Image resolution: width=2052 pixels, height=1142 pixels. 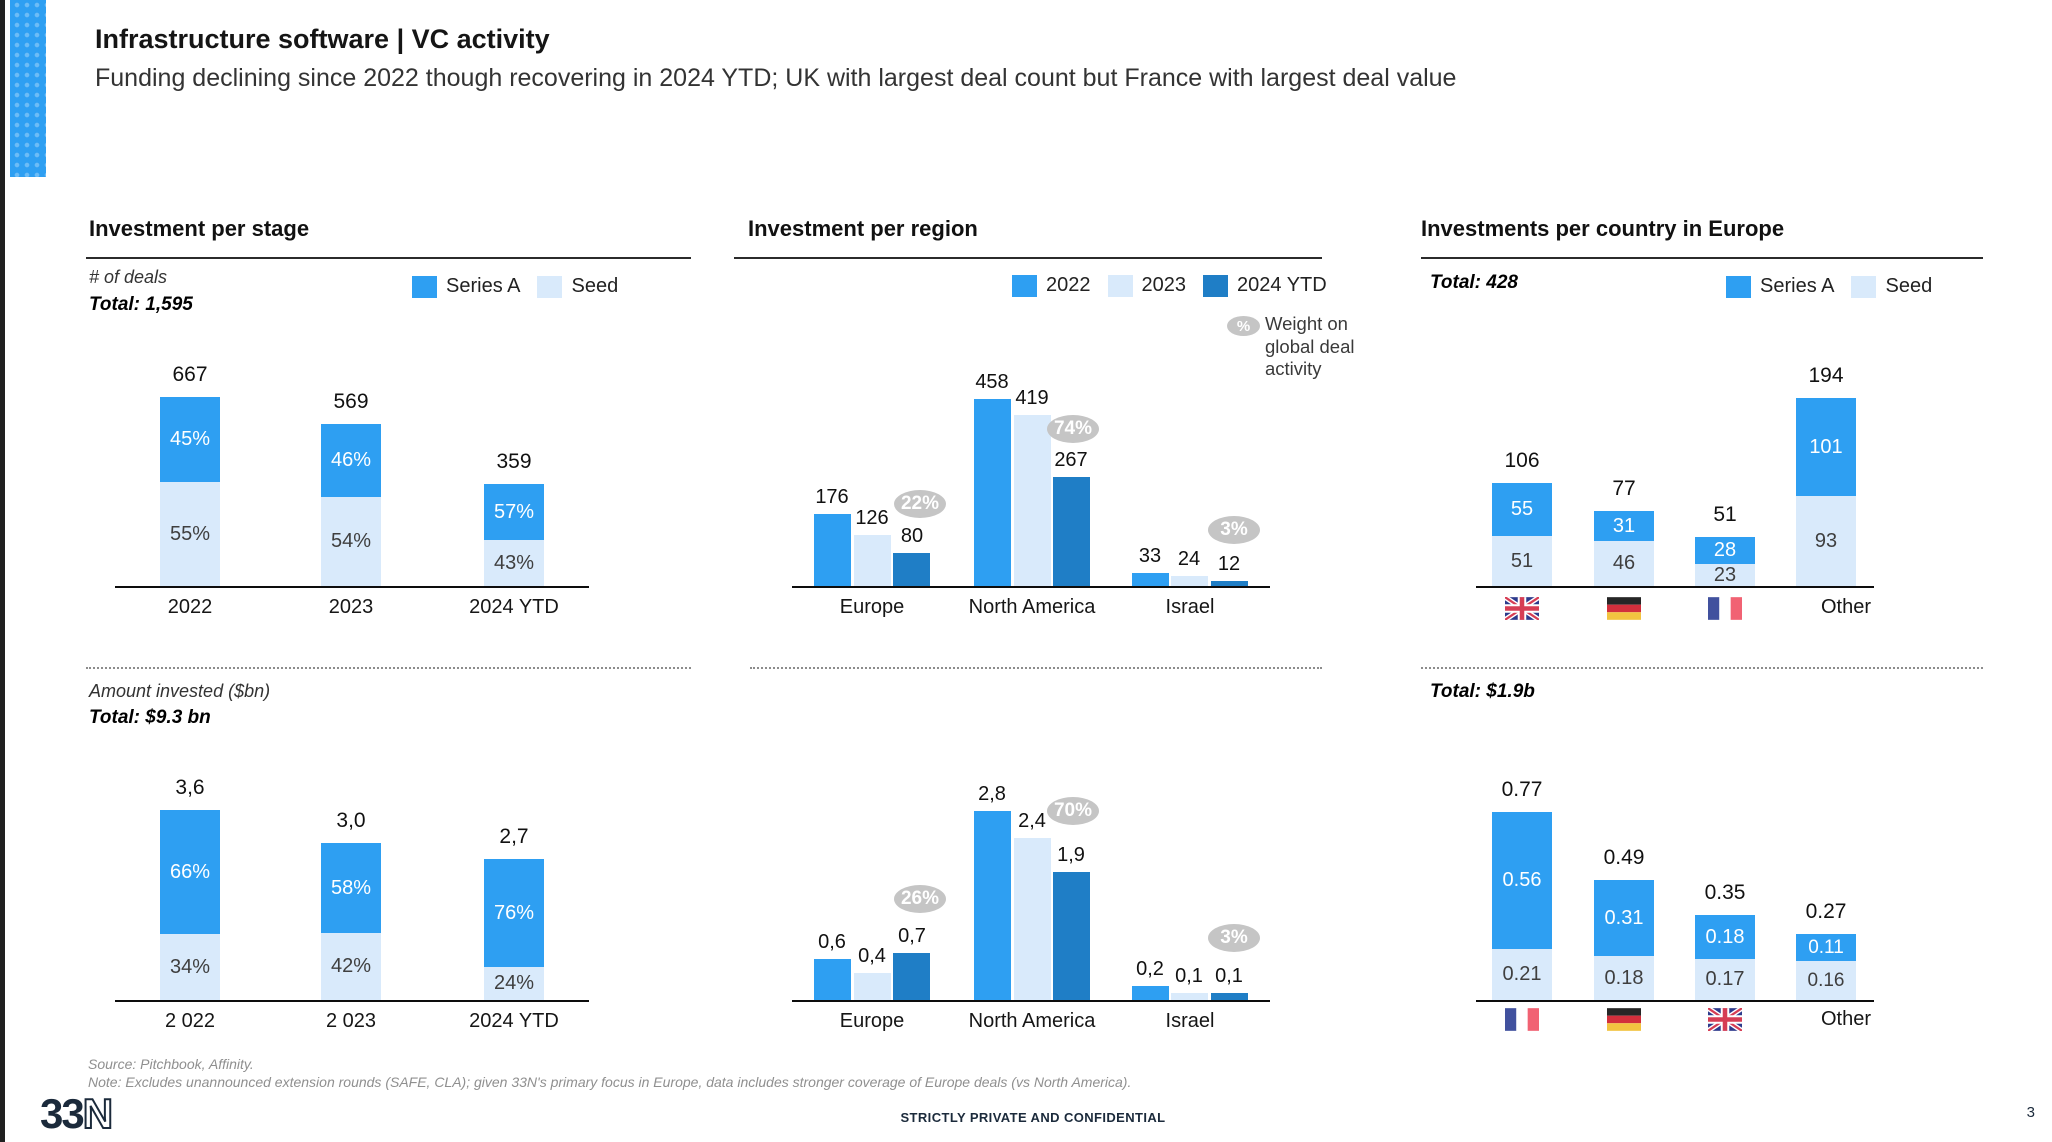 I want to click on total-country-deals: Total: 428, so click(x=1474, y=282).